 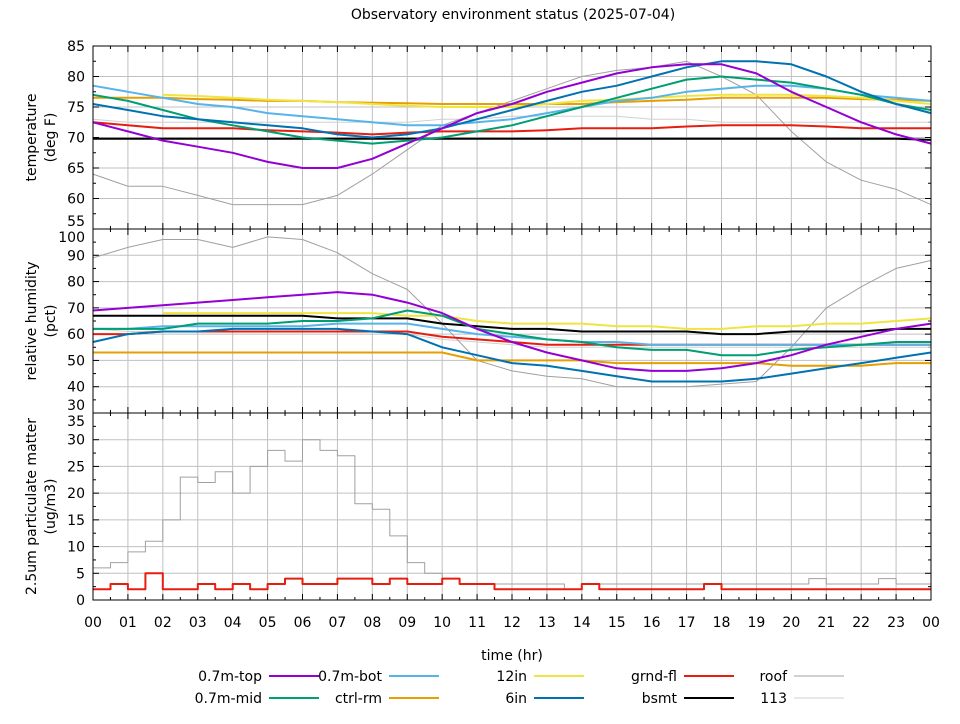 I want to click on legend-item-0.7m-mid: 0.7m-mid, so click(x=257, y=699).